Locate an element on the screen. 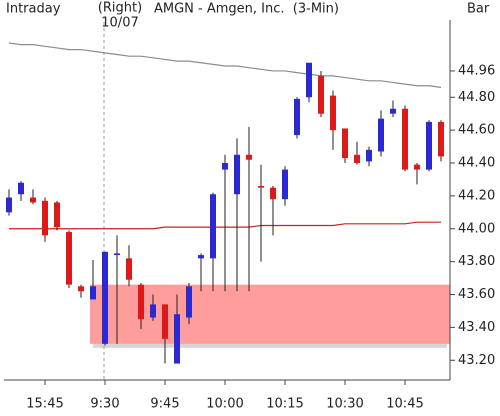  y-tick-label: 44.96 is located at coordinates (476, 70).